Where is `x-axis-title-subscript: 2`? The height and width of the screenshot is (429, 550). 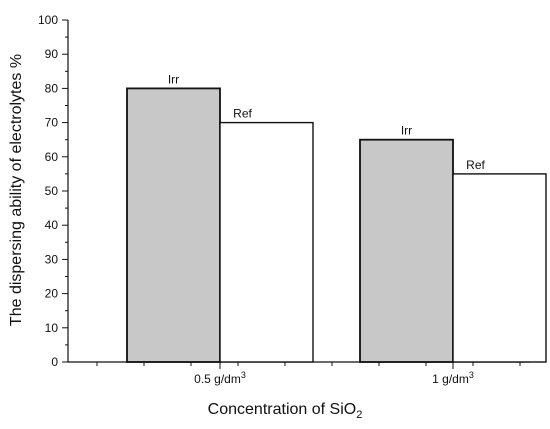
x-axis-title-subscript: 2 is located at coordinates (359, 415).